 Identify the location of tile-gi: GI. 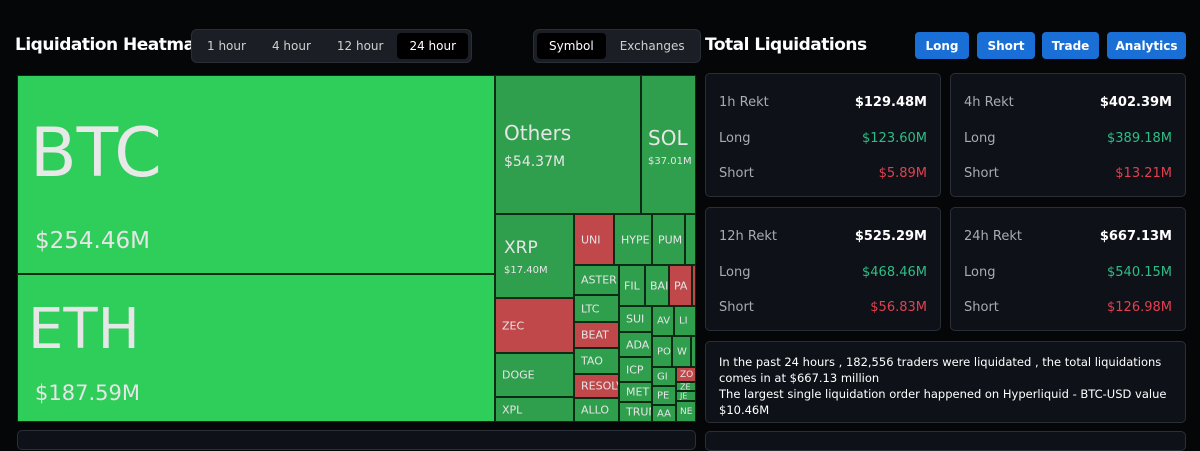
(664, 376).